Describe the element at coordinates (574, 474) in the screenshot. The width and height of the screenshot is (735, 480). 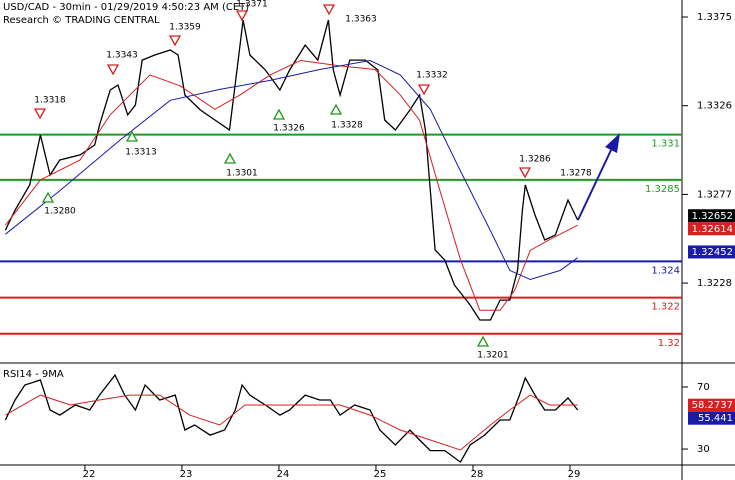
I see `x-tick-label: 29` at that location.